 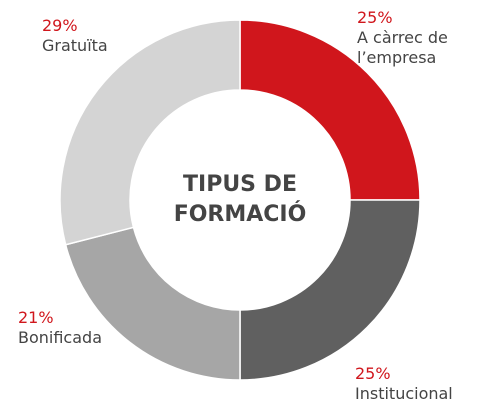 I want to click on segment-label: 25% Institucional, so click(x=417, y=384).